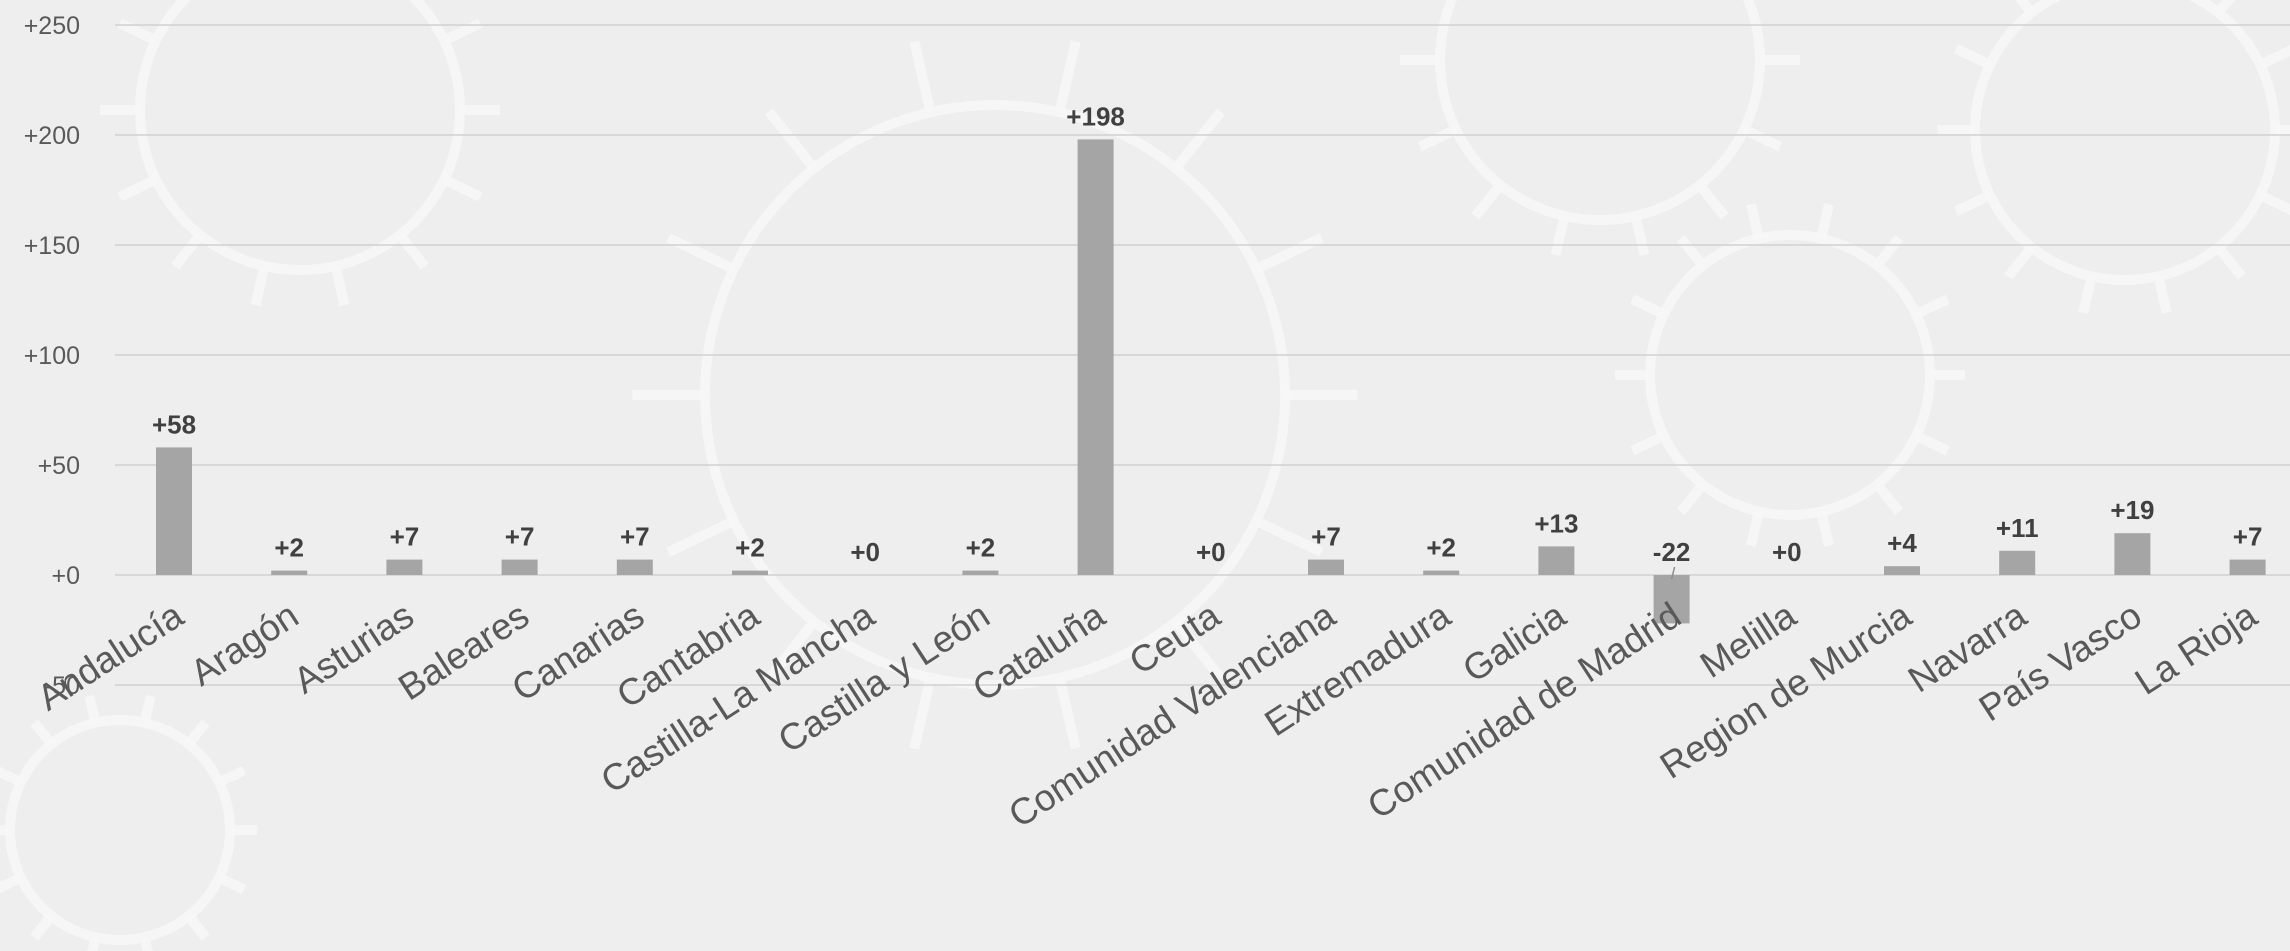 The width and height of the screenshot is (2290, 951). I want to click on data-label: +19, so click(2132, 510).